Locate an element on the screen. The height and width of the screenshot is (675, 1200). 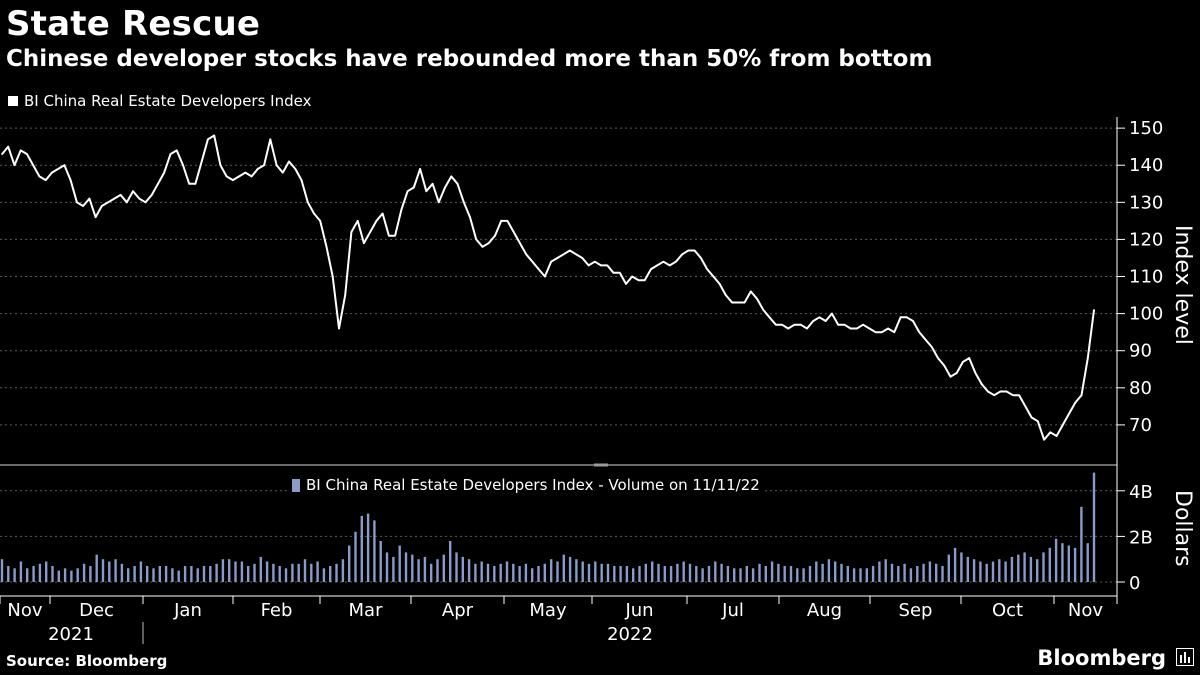
x-tick-label: Sep is located at coordinates (916, 610).